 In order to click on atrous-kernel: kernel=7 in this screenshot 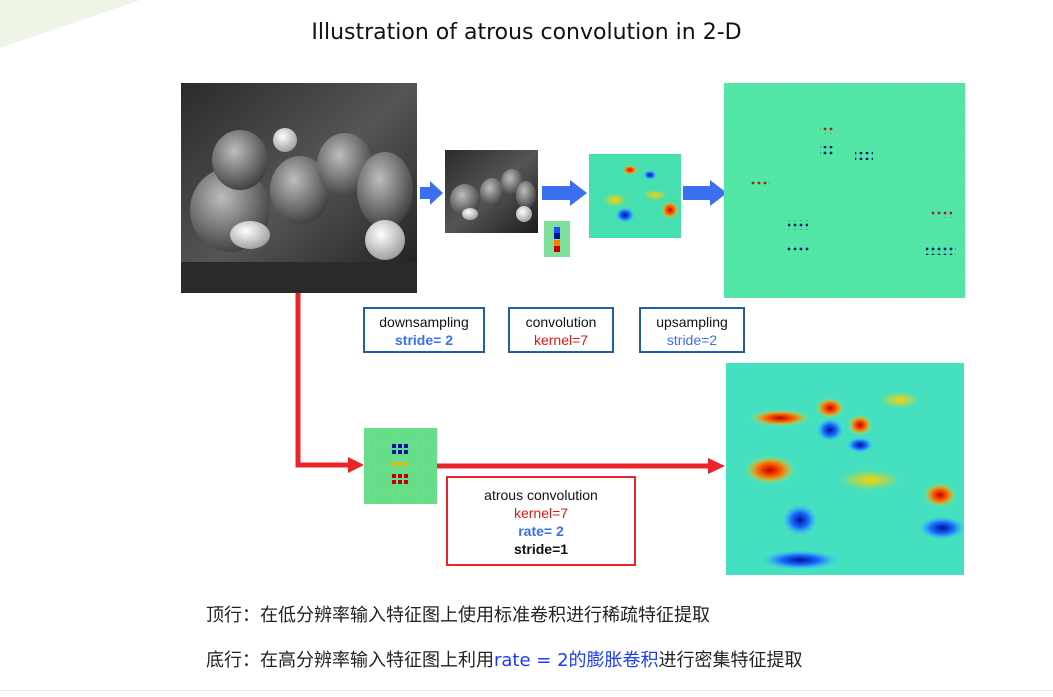, I will do `click(541, 513)`.